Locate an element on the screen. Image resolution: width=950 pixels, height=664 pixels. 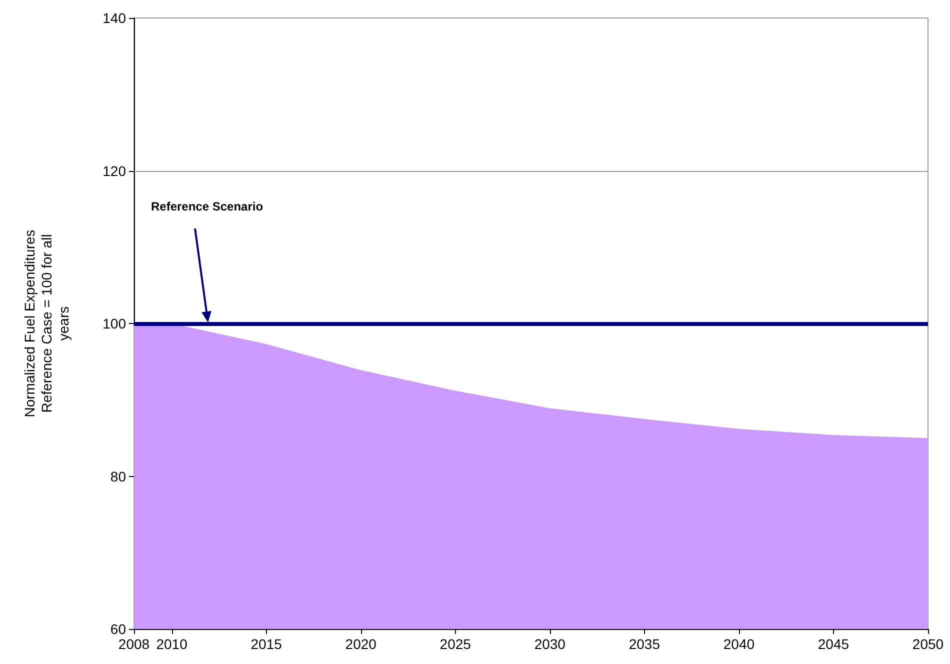
x-tick-label: 2050 is located at coordinates (928, 644).